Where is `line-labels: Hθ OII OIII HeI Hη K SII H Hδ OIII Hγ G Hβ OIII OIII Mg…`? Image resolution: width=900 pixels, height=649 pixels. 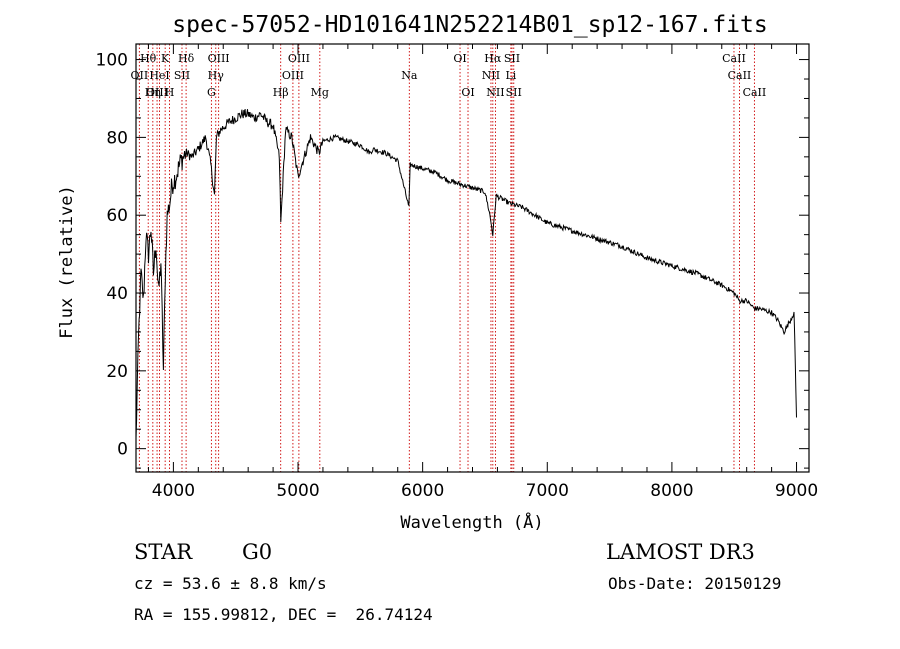
line-labels: Hθ OII OIII HeI Hη K SII H Hδ OIII Hγ G Hβ OIII OIII Mg… is located at coordinates (449, 75).